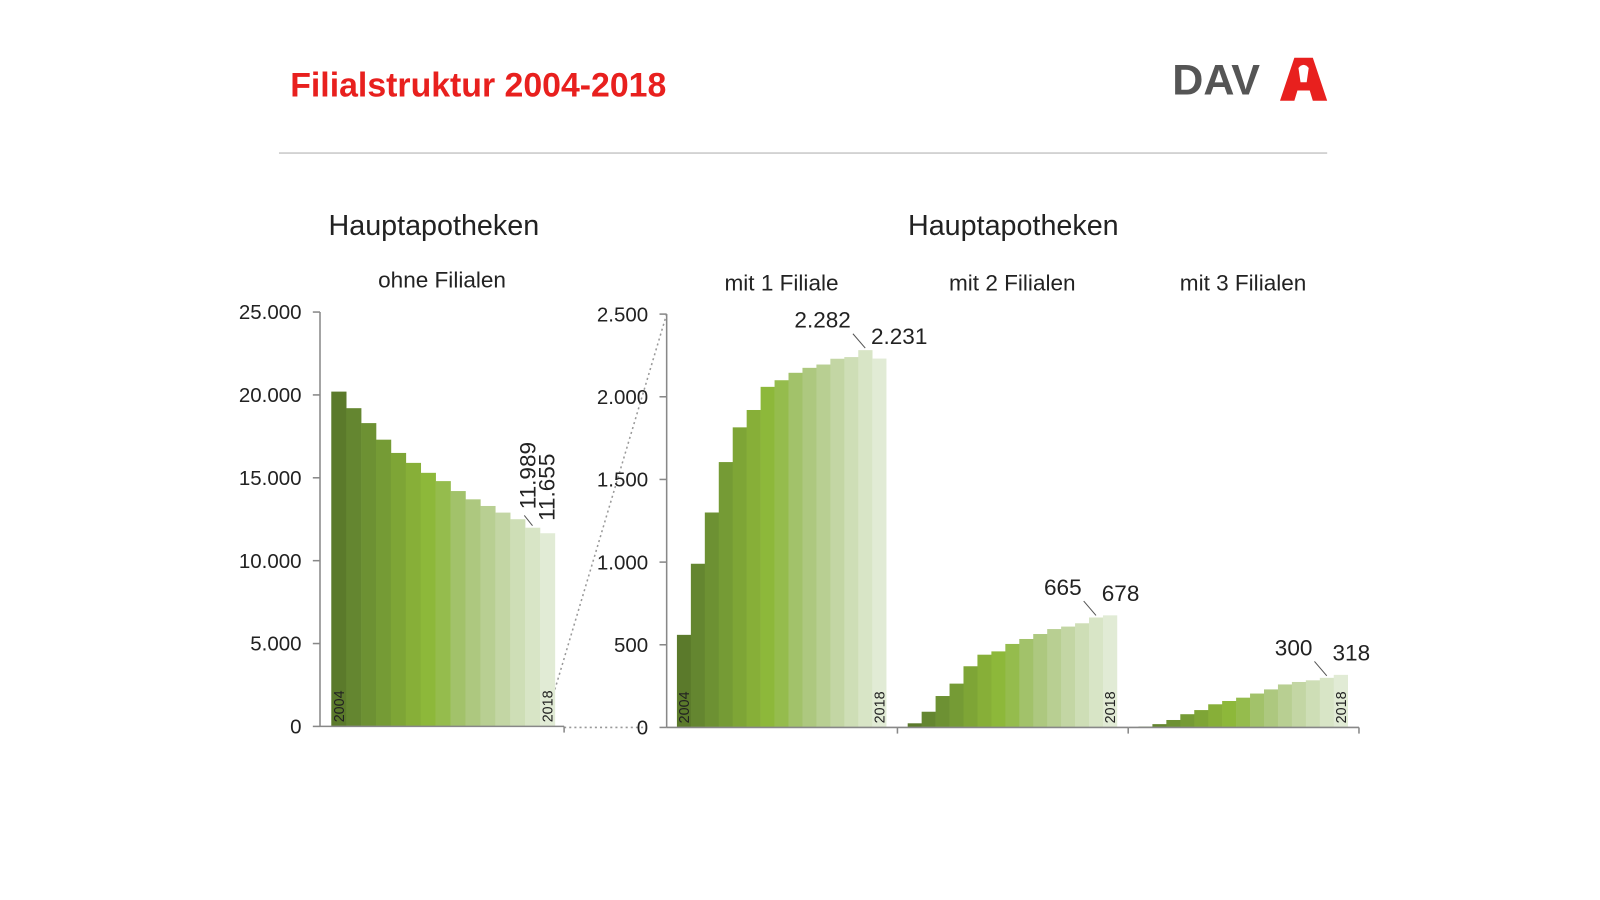 The height and width of the screenshot is (900, 1600). Describe the element at coordinates (622, 562) in the screenshot. I see `y-tick-label: 1.000` at that location.